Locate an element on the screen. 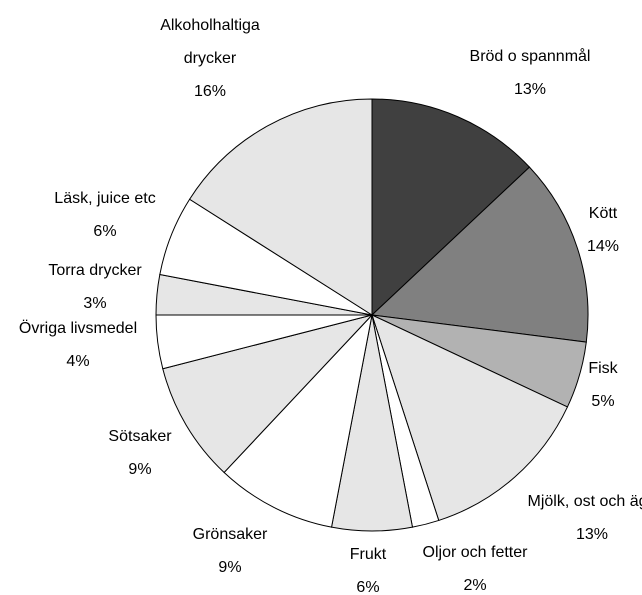  category-name: Torra drycker is located at coordinates (95, 270).